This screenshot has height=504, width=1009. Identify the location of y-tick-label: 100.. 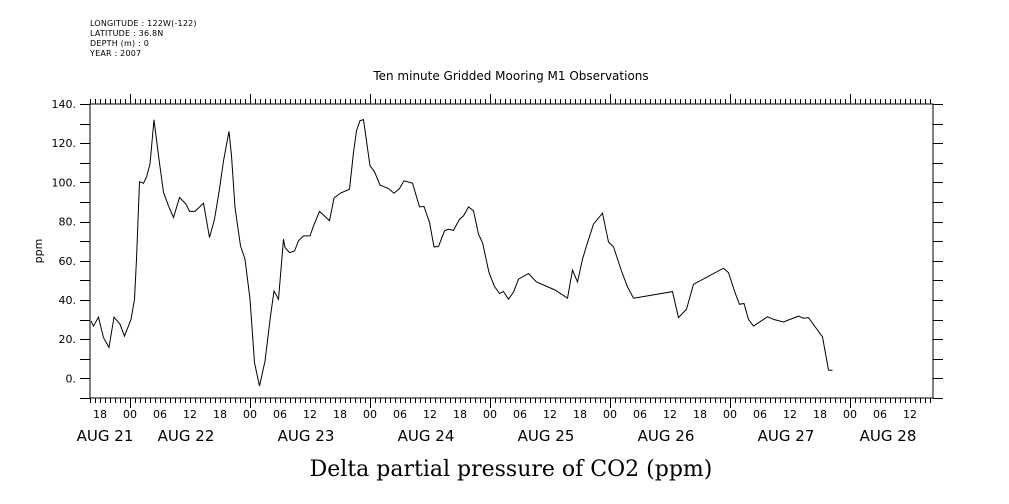
(64, 182).